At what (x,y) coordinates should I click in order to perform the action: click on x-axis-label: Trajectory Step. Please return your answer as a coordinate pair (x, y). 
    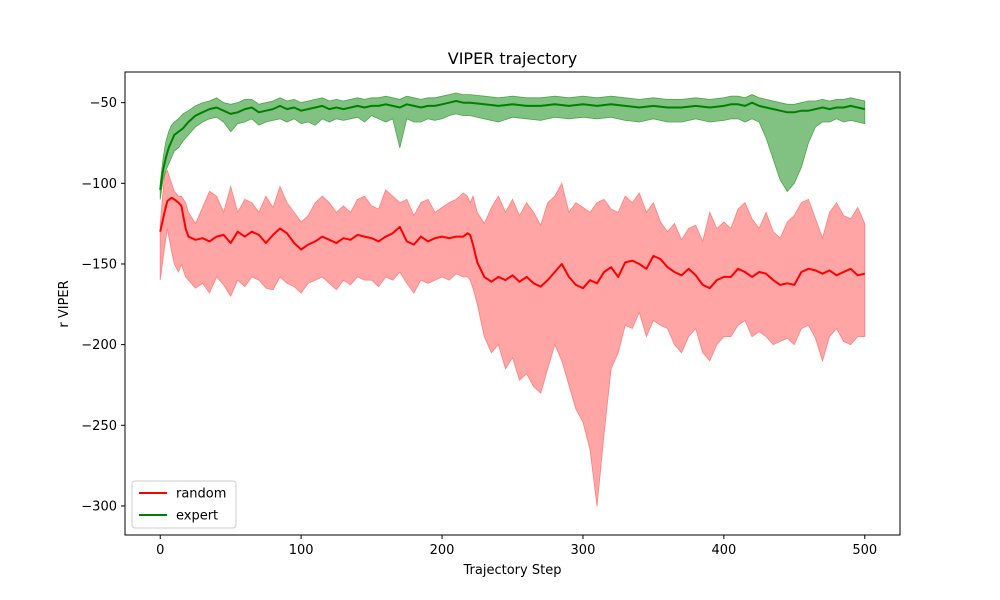
    Looking at the image, I should click on (512, 570).